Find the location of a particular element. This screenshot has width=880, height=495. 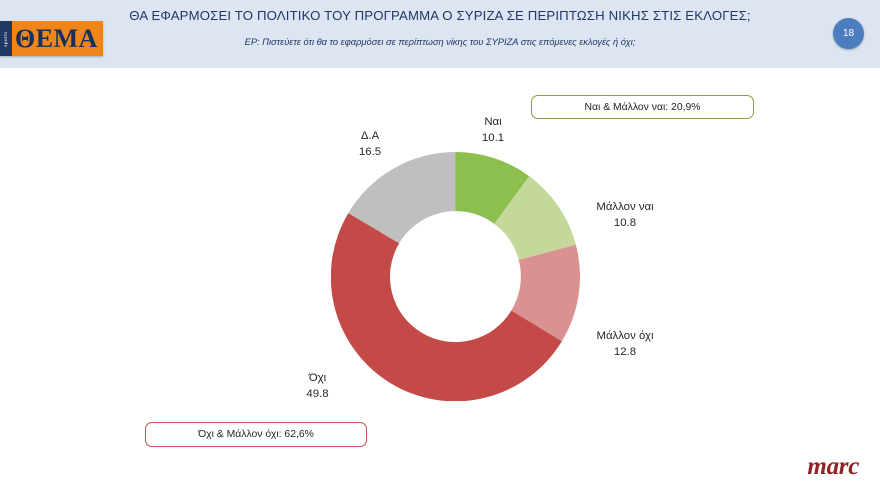

donut-slice-group is located at coordinates (455, 276).